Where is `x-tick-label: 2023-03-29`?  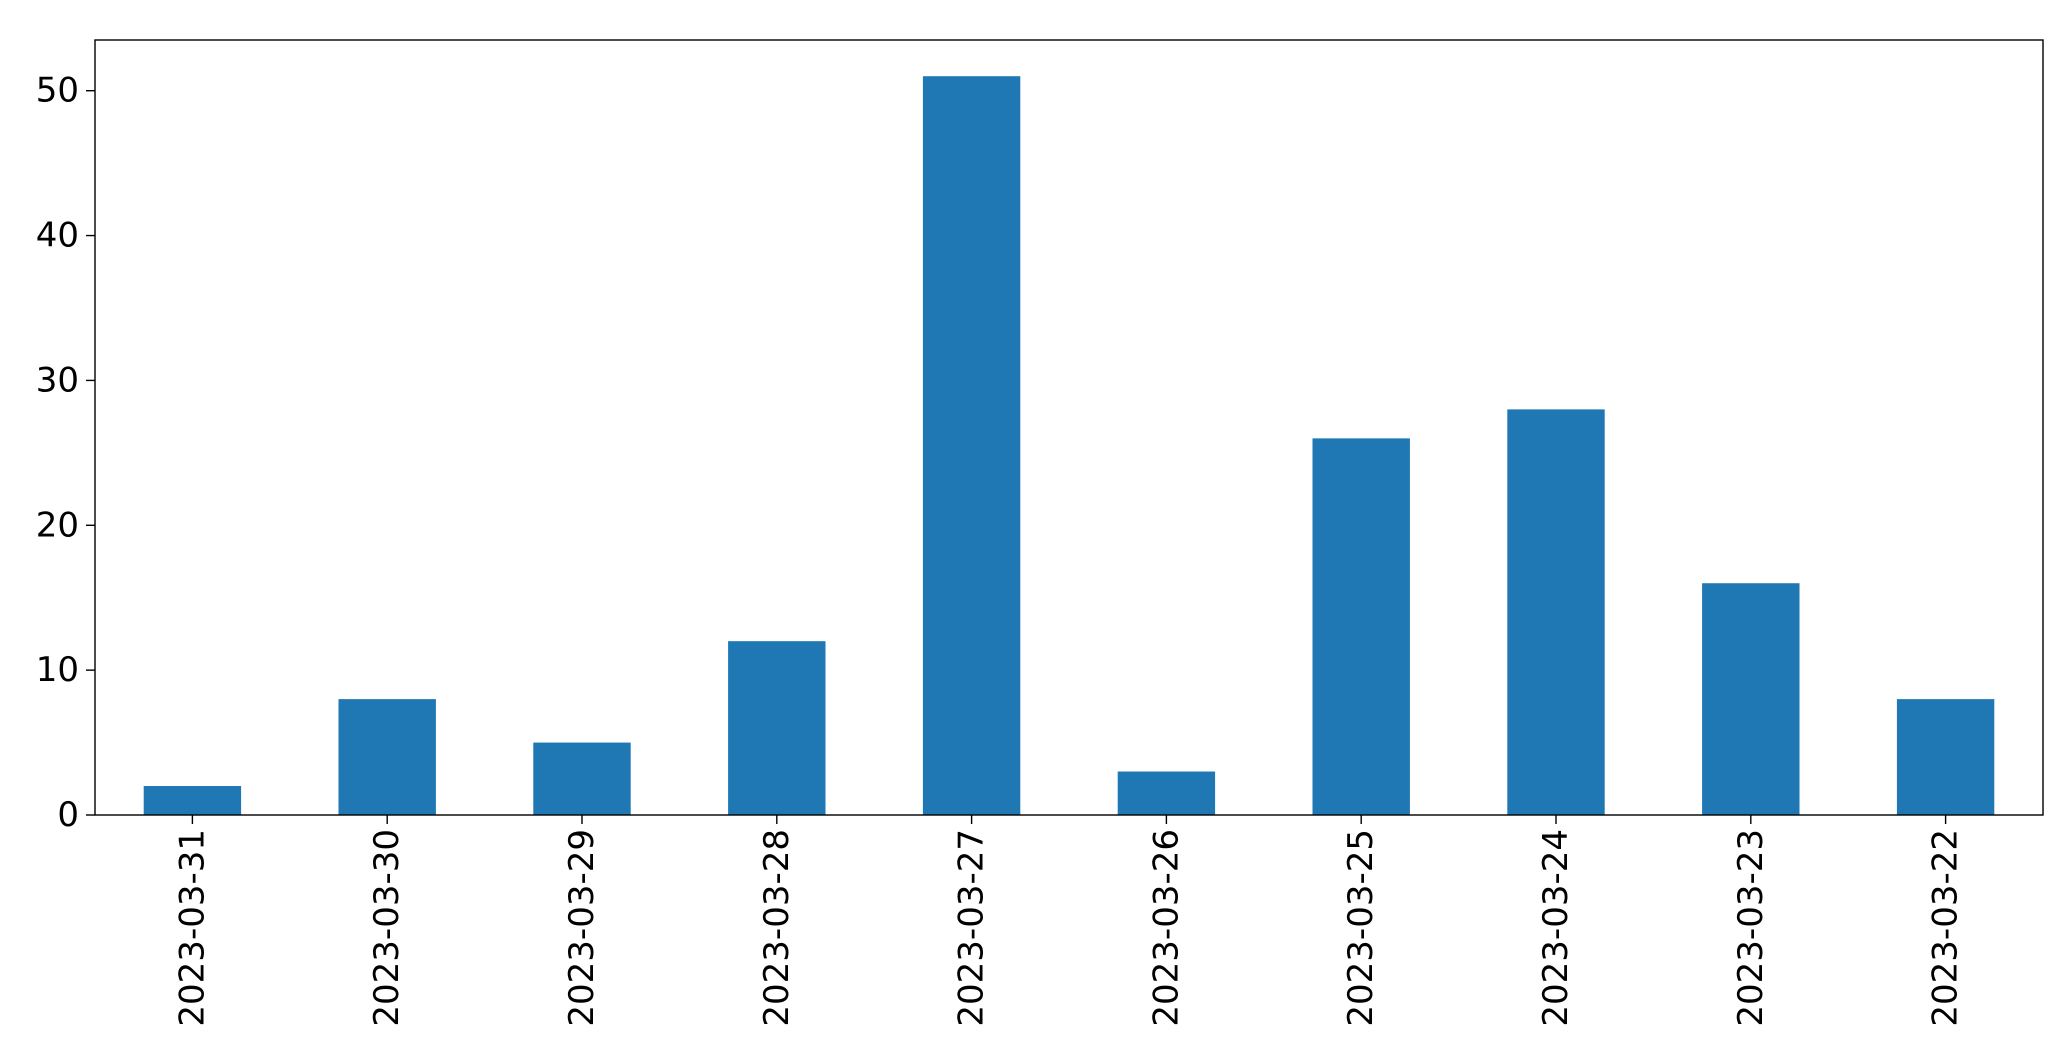 x-tick-label: 2023-03-29 is located at coordinates (582, 928).